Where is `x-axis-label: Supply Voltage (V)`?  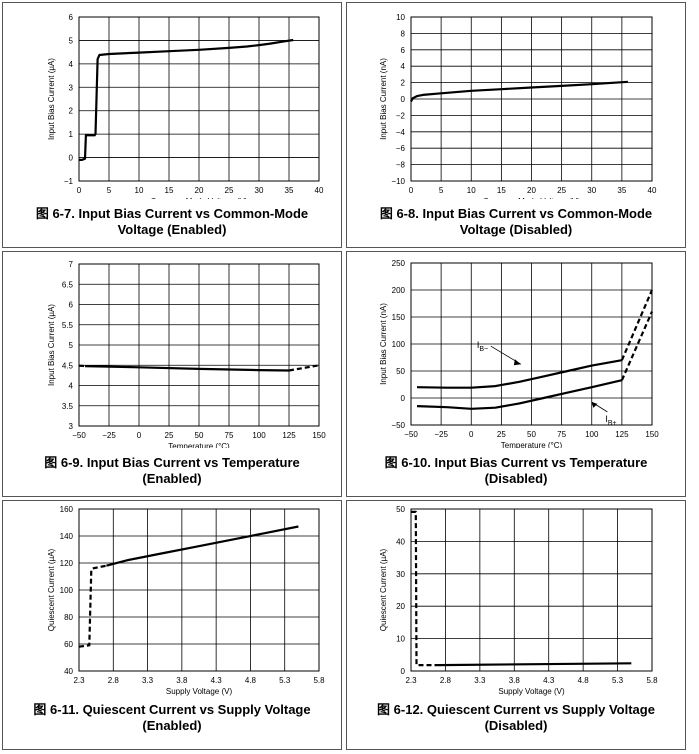 x-axis-label: Supply Voltage (V) is located at coordinates (199, 691).